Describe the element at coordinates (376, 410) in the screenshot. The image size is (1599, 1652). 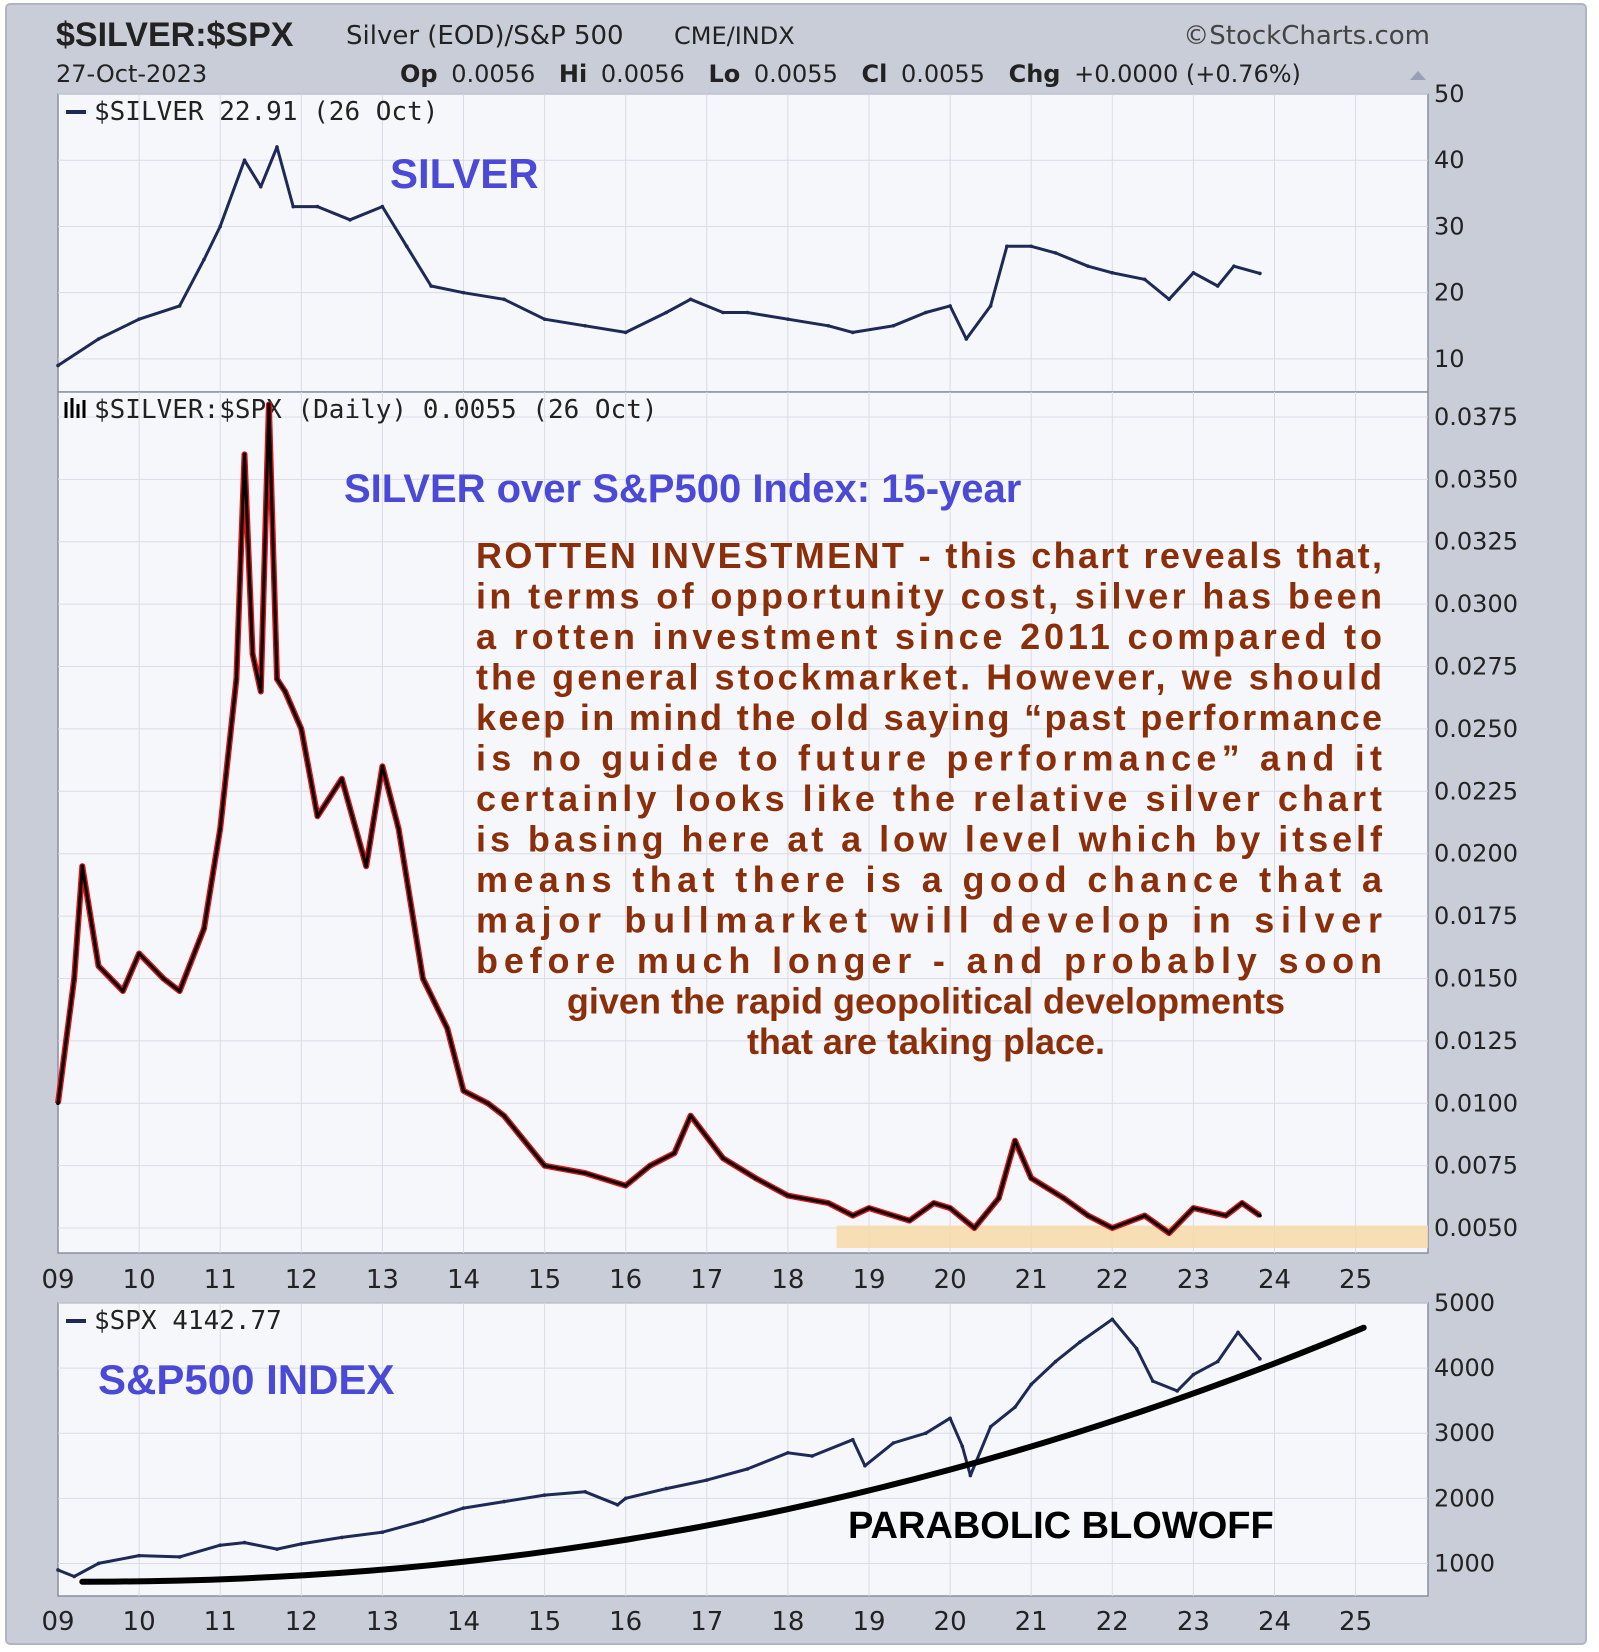
I see `legend-text: $SILVER:$SPX (Daily) 0.0055 (26 Oct)` at that location.